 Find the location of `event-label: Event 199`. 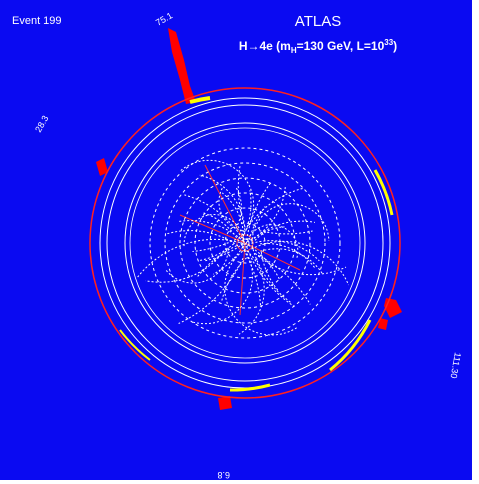

event-label: Event 199 is located at coordinates (37, 21).